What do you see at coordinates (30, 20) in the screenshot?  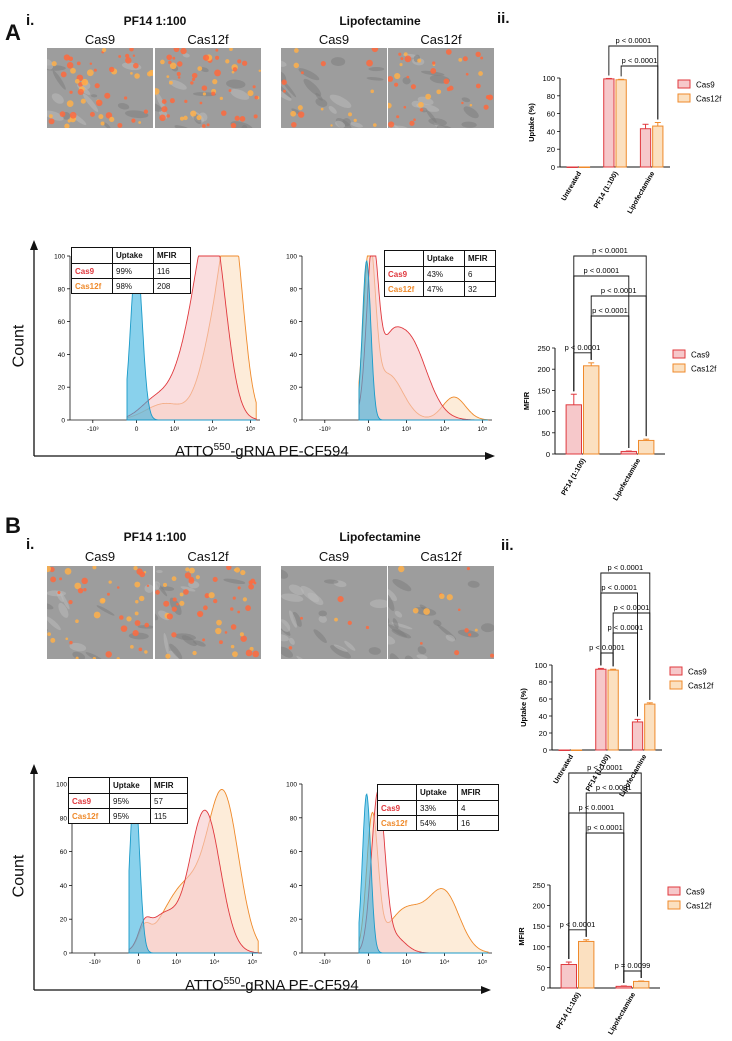 I see `panel-a-i-label: i.` at bounding box center [30, 20].